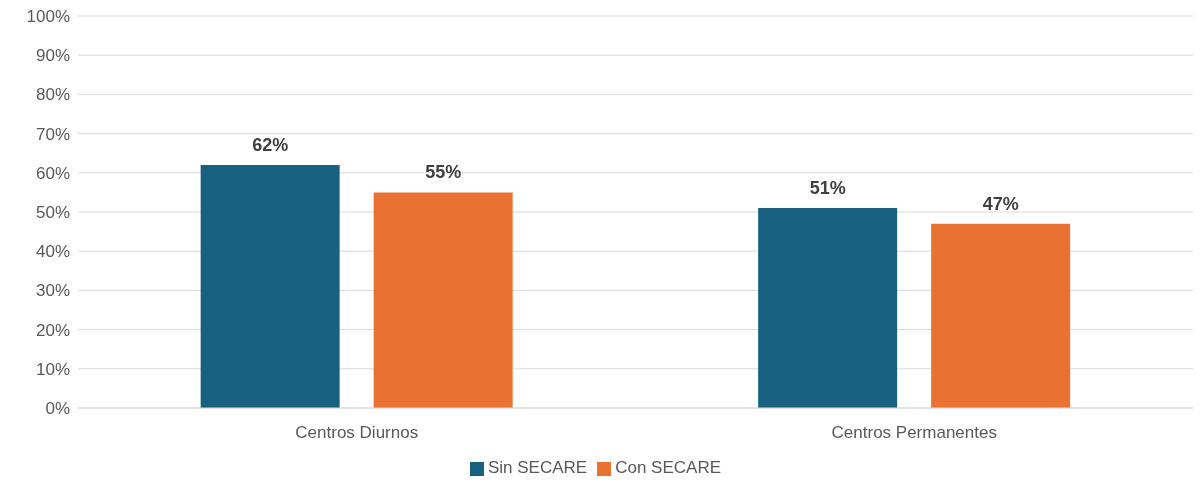  I want to click on data-label: 55%, so click(443, 172).